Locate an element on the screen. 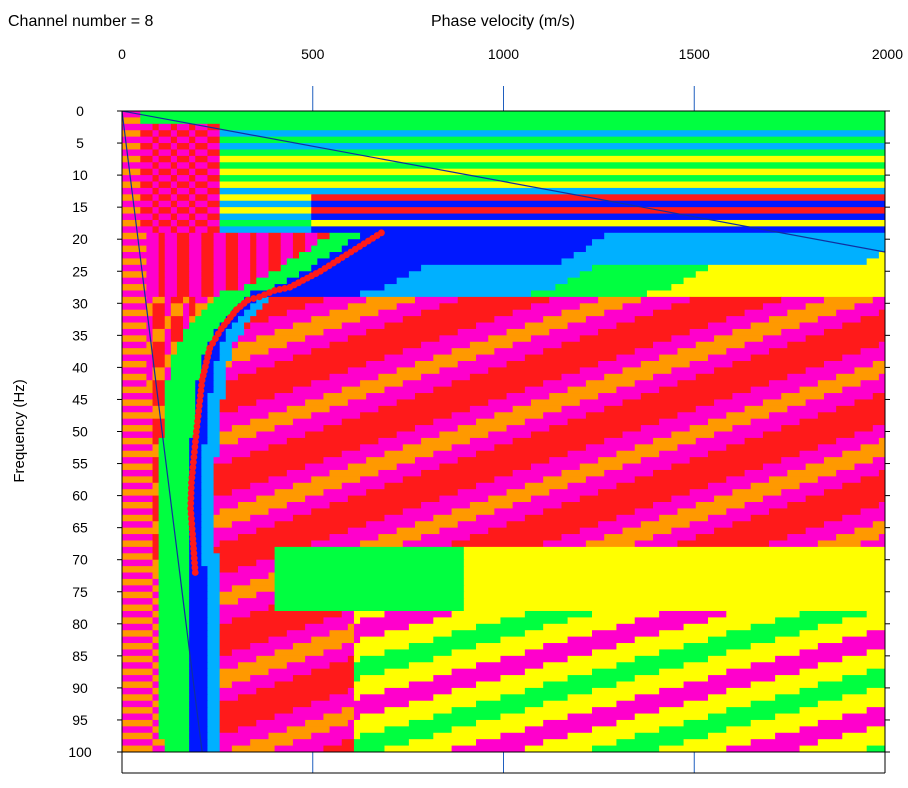 The height and width of the screenshot is (788, 908). y-tick-label: 45 is located at coordinates (80, 399).